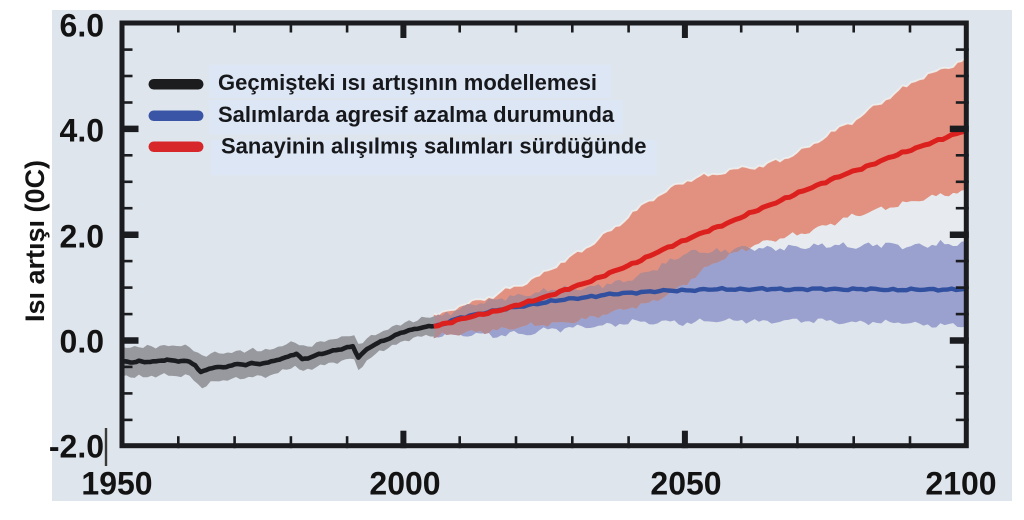 The width and height of the screenshot is (1024, 520). Describe the element at coordinates (82, 237) in the screenshot. I see `svg-text: 2.0` at that location.